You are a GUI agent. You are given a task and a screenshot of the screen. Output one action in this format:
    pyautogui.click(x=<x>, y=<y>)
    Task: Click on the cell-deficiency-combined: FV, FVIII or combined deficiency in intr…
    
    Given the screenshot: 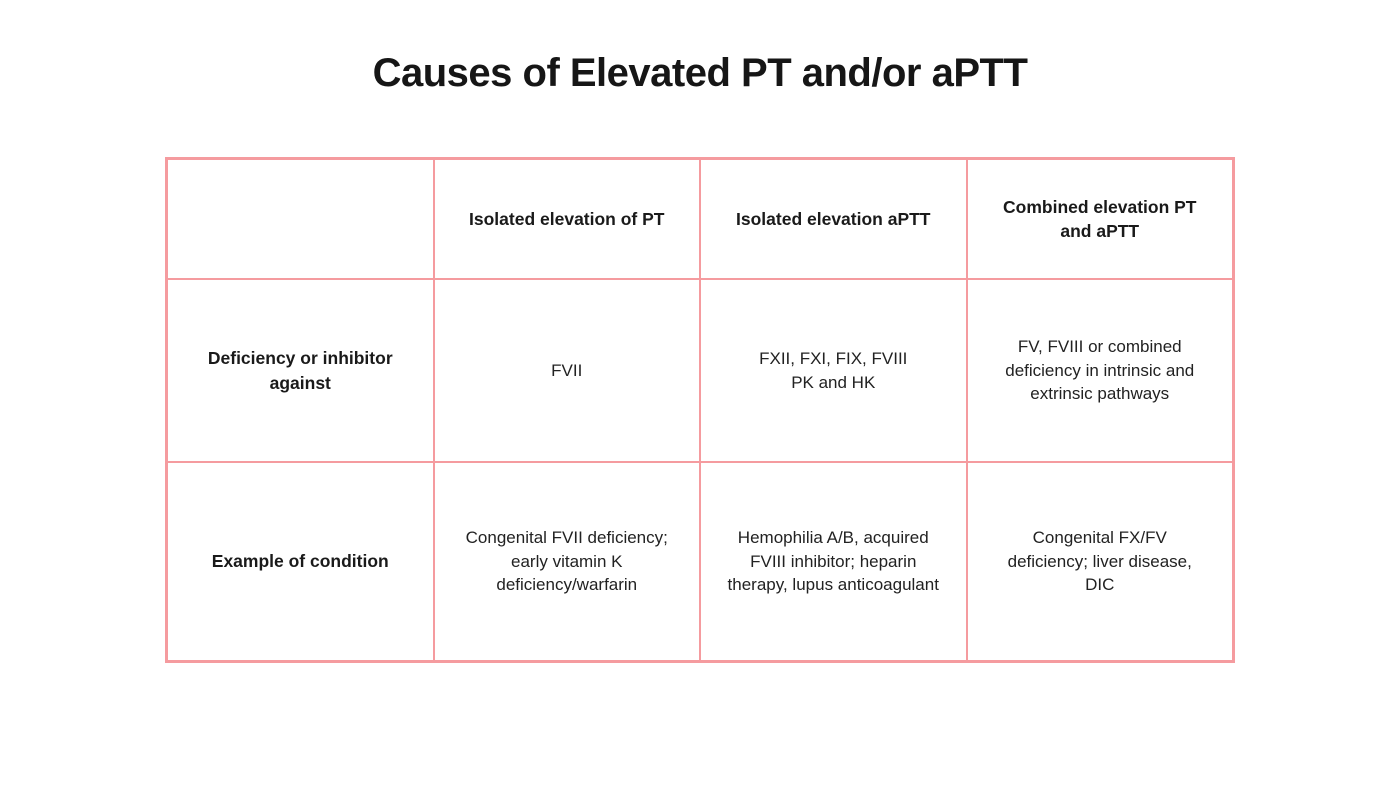 What is the action you would take?
    pyautogui.click(x=1099, y=370)
    